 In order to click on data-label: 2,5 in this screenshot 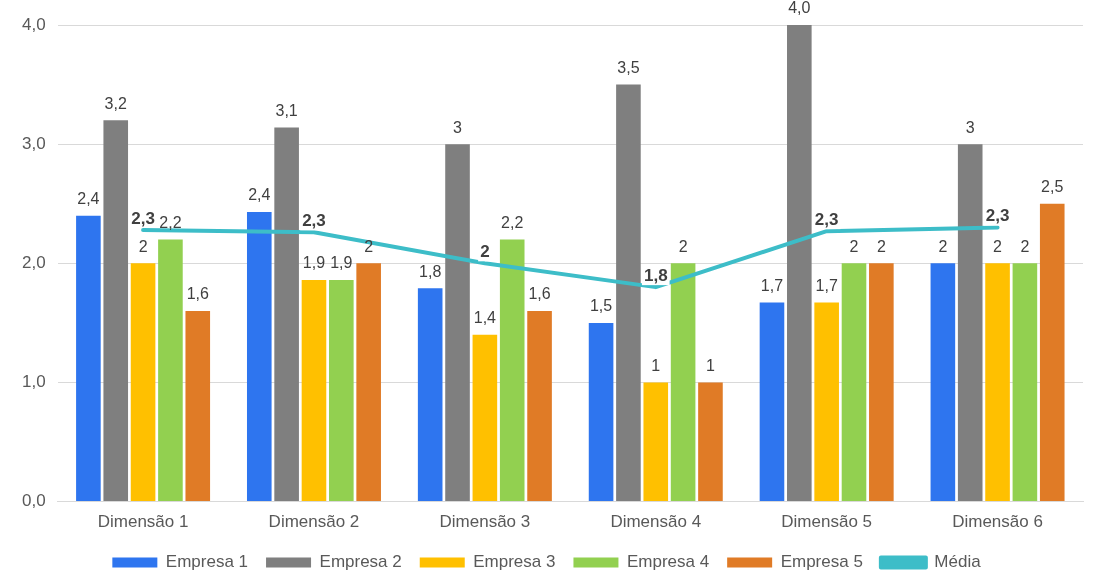, I will do `click(1052, 187)`.